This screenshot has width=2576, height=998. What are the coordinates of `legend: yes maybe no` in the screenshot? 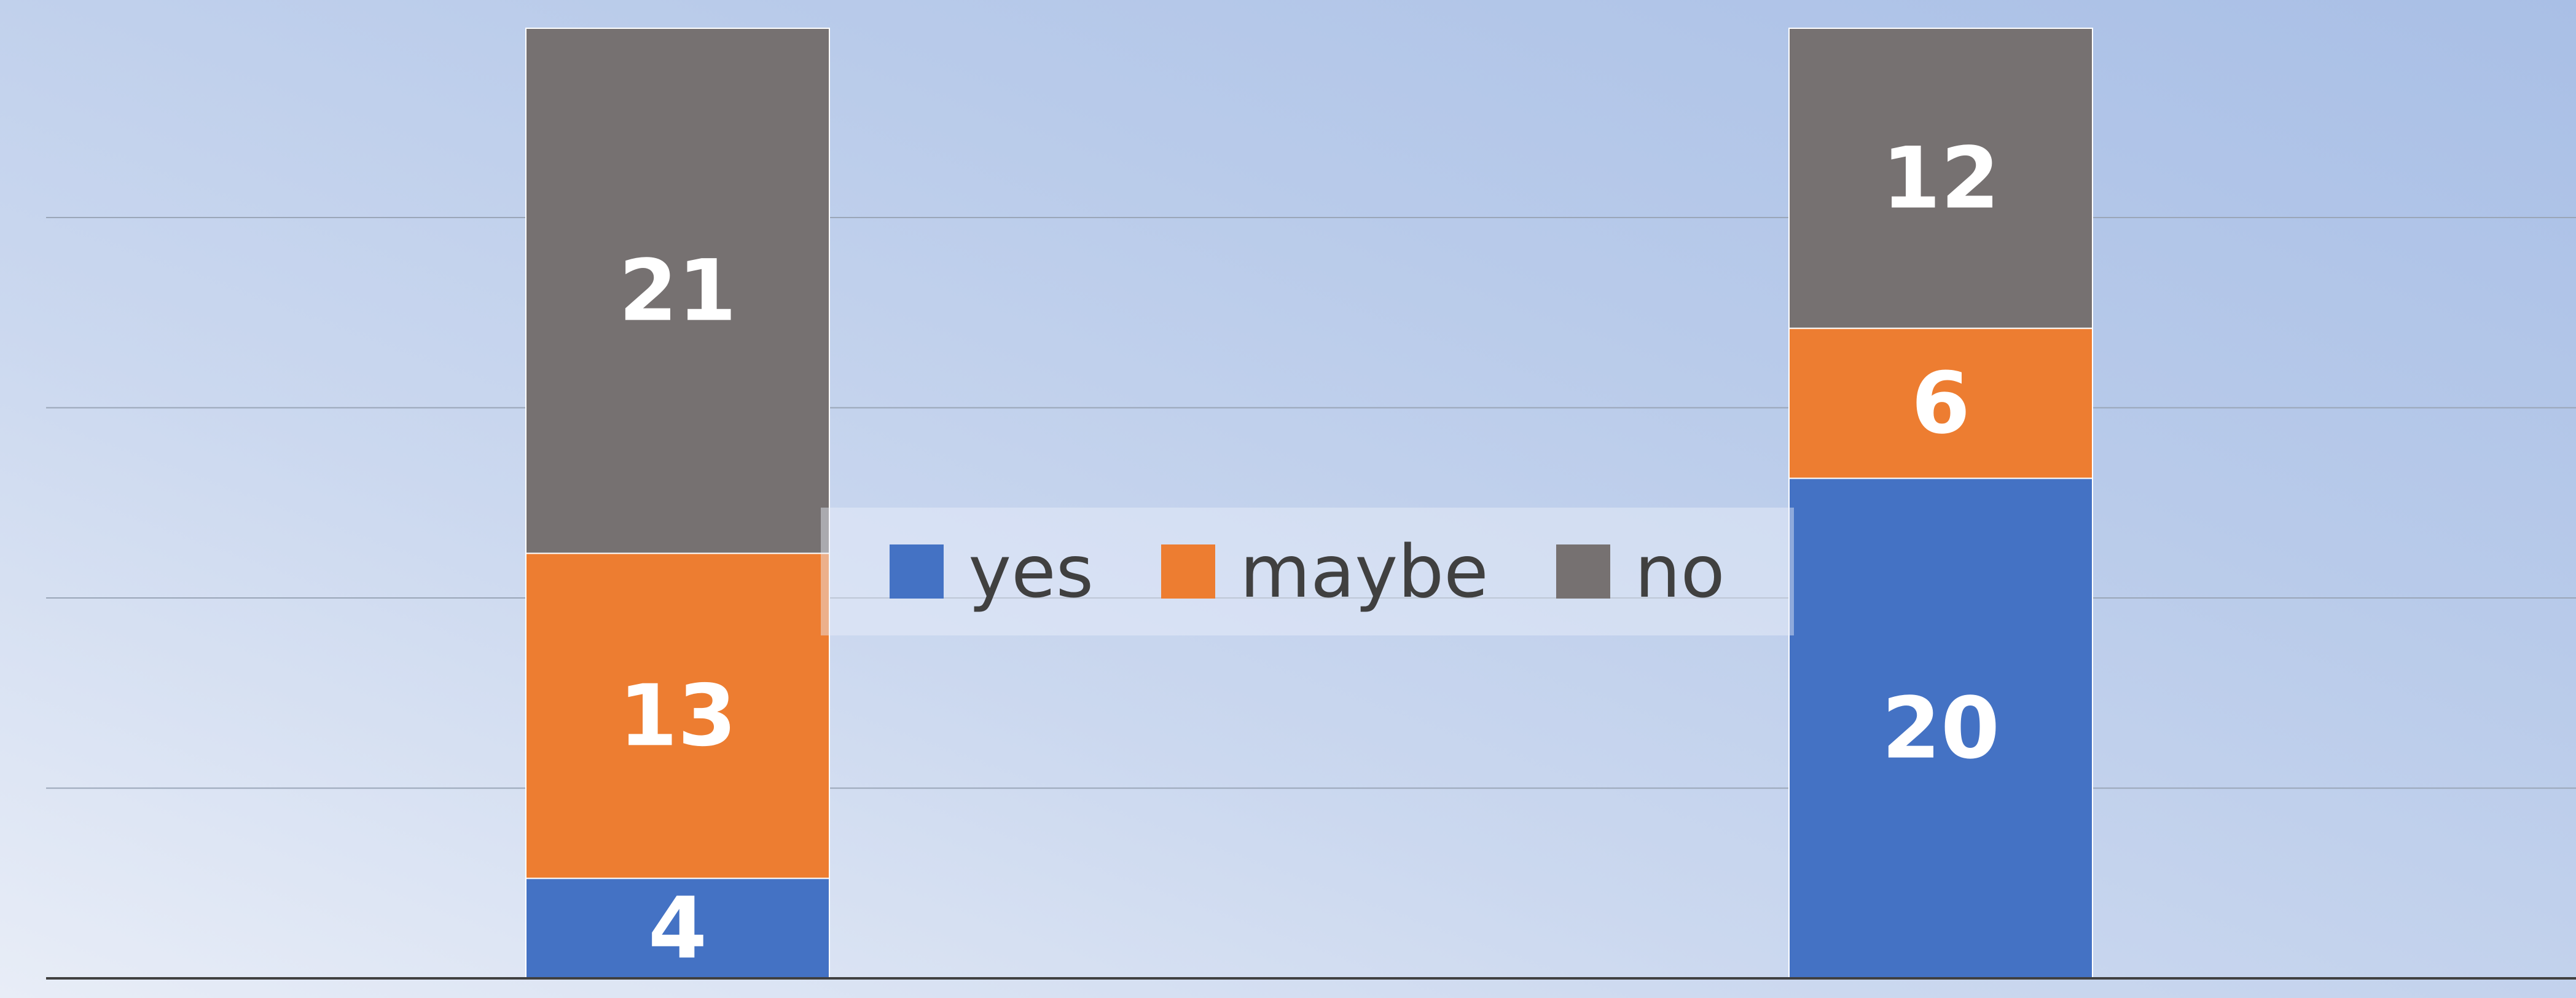 It's located at (1307, 571).